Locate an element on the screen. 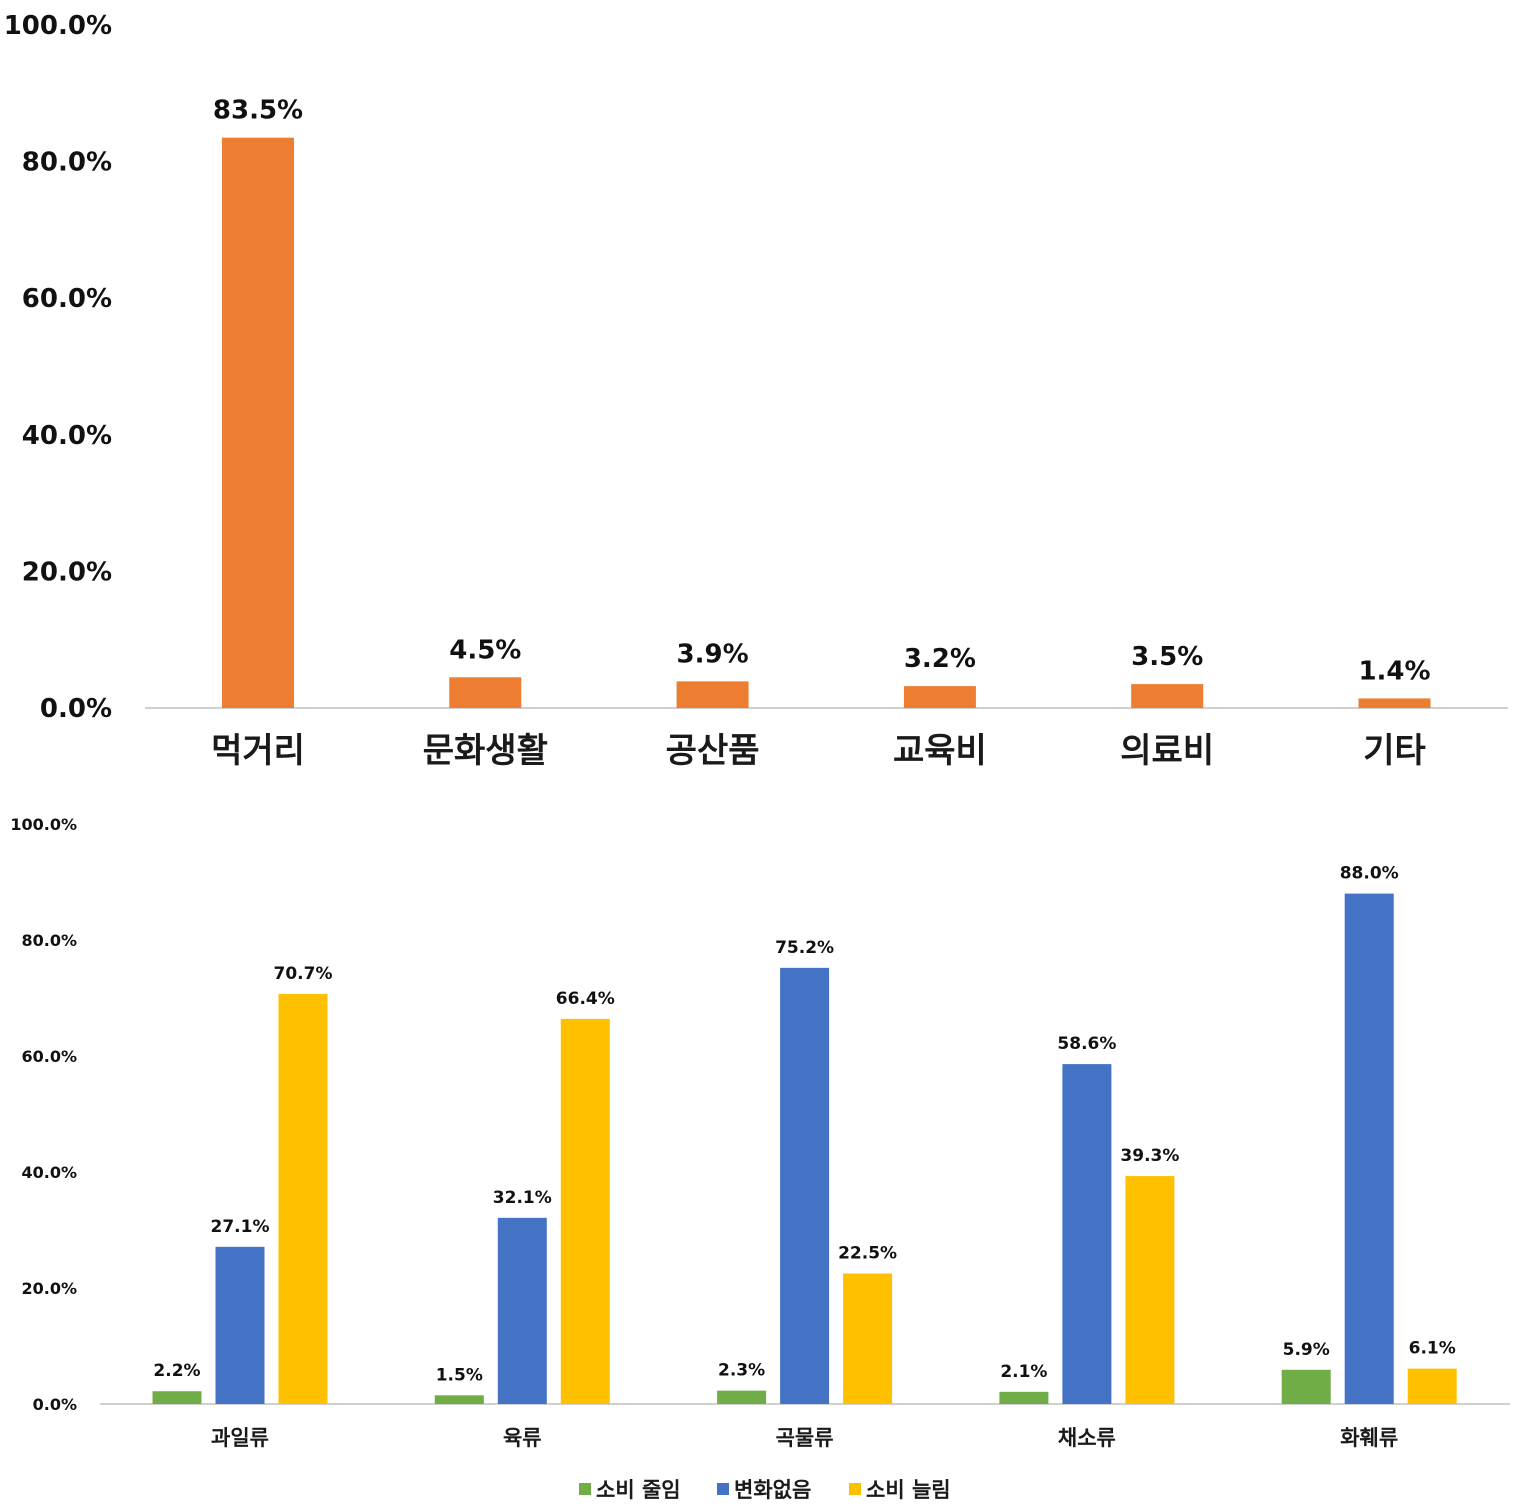 Image resolution: width=1526 pixels, height=1507 pixels. data-label: 5.9% is located at coordinates (1306, 1350).